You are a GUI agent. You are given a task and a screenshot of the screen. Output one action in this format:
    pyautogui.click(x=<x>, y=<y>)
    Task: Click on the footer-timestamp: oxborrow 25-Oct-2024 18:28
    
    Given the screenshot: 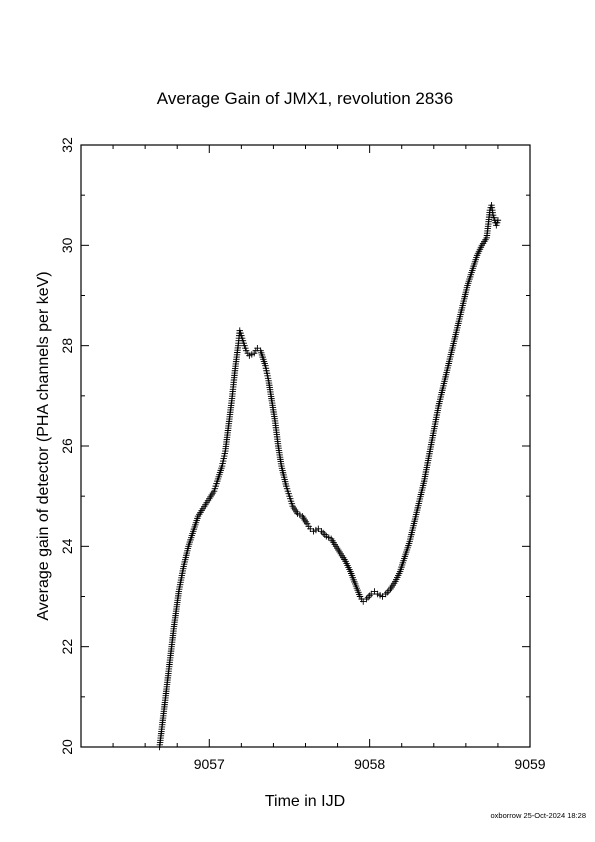 What is the action you would take?
    pyautogui.click(x=538, y=815)
    